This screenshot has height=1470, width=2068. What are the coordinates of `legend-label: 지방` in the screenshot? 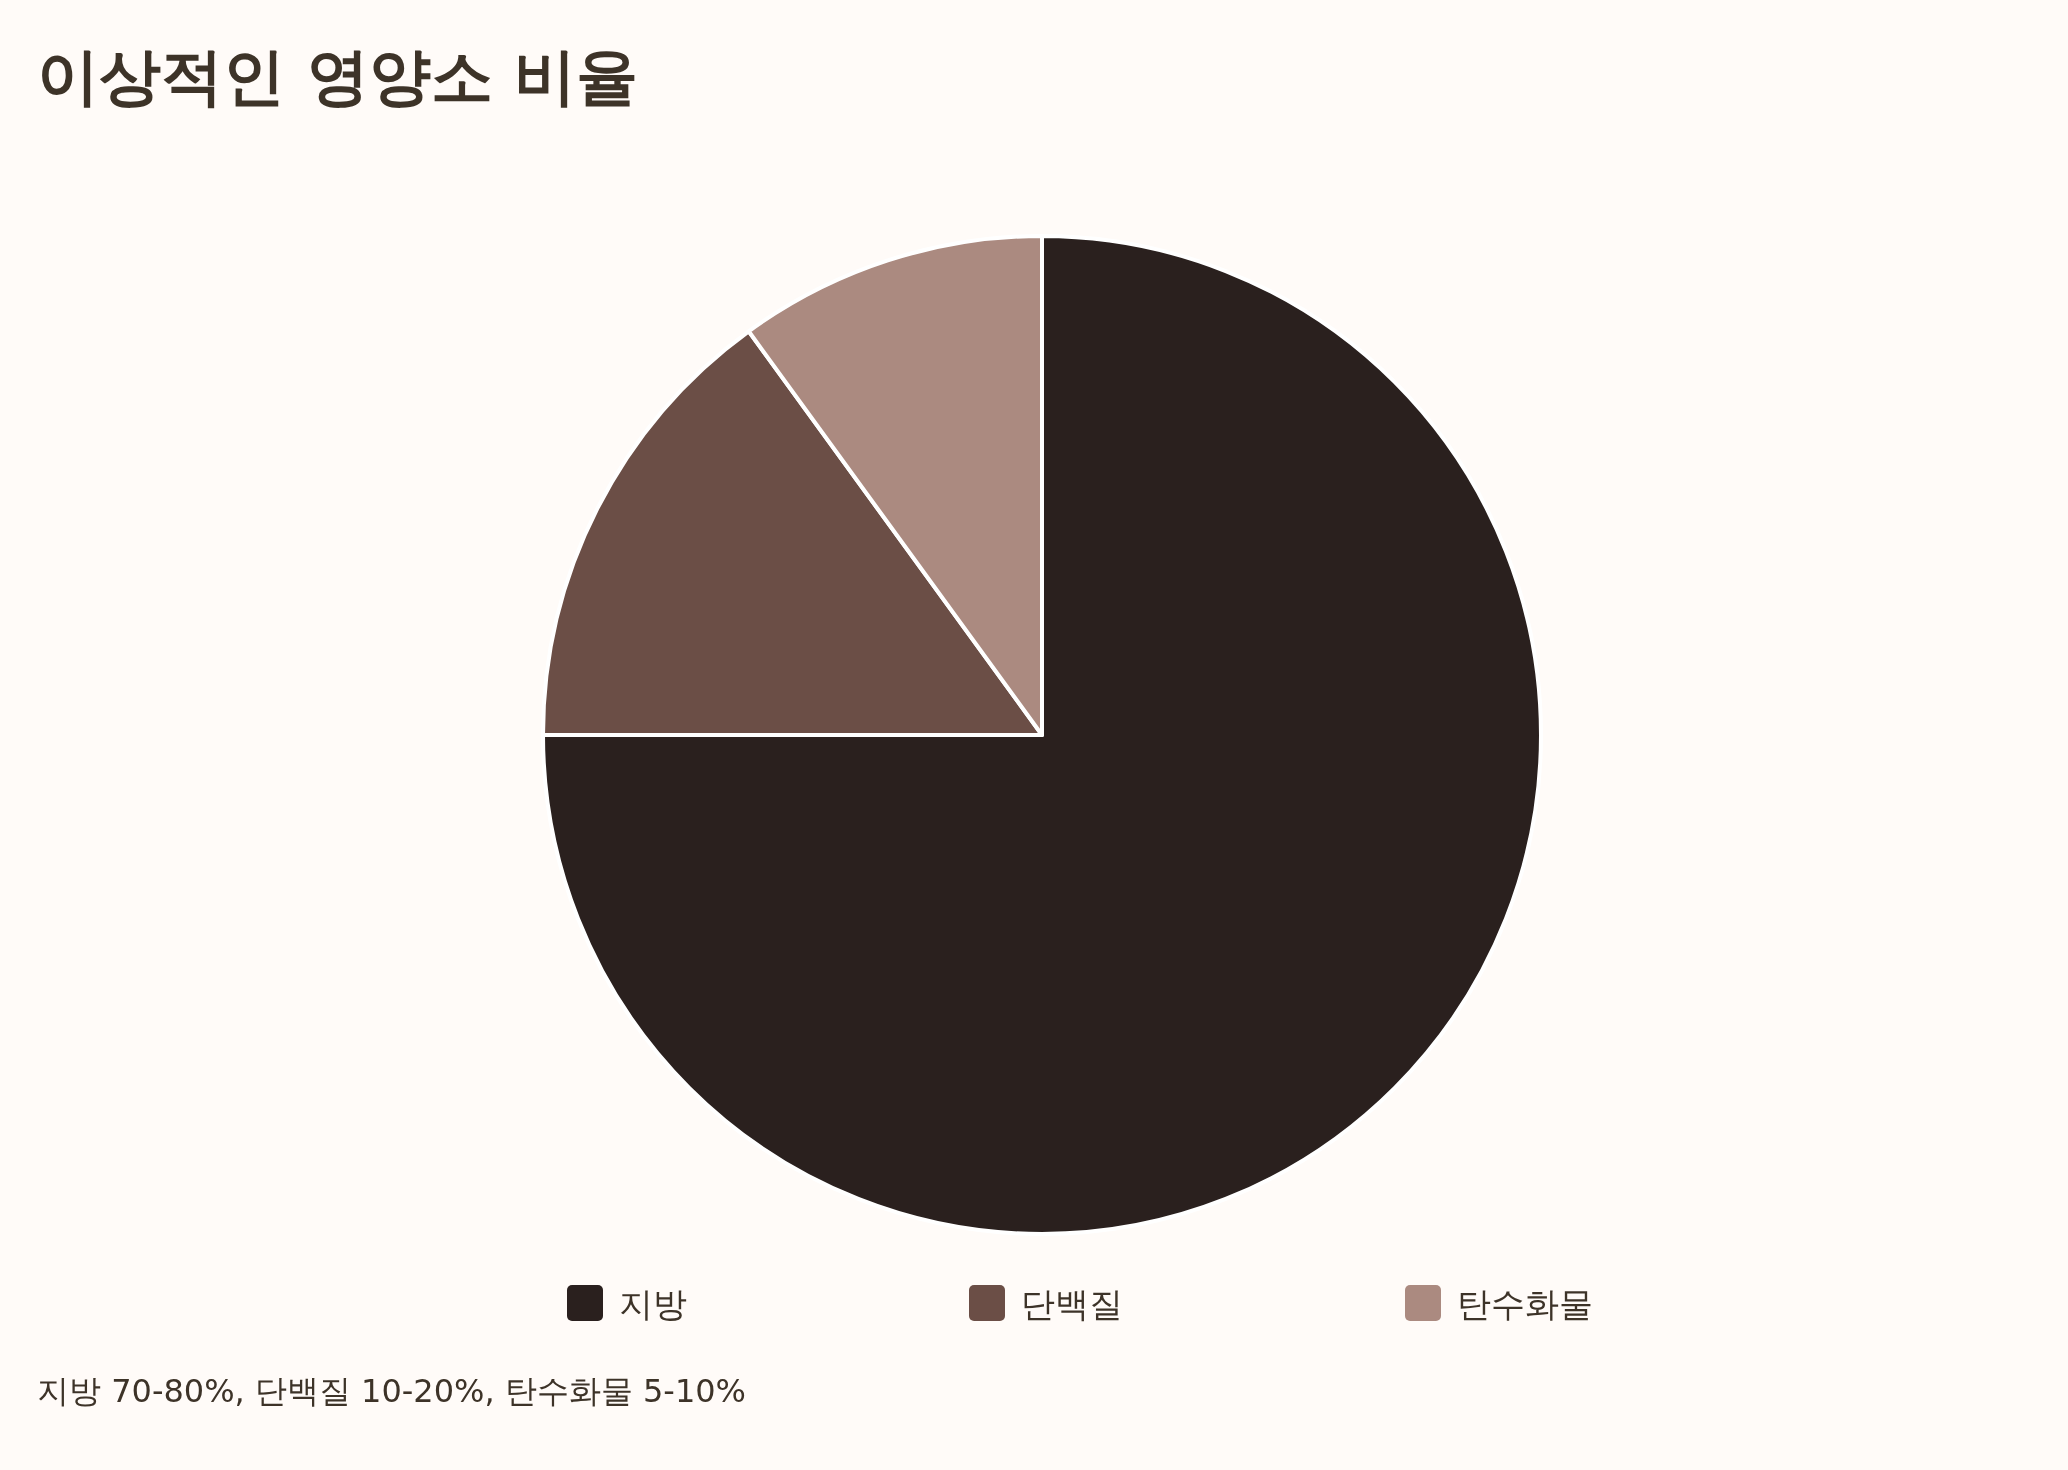 It's located at (653, 1304).